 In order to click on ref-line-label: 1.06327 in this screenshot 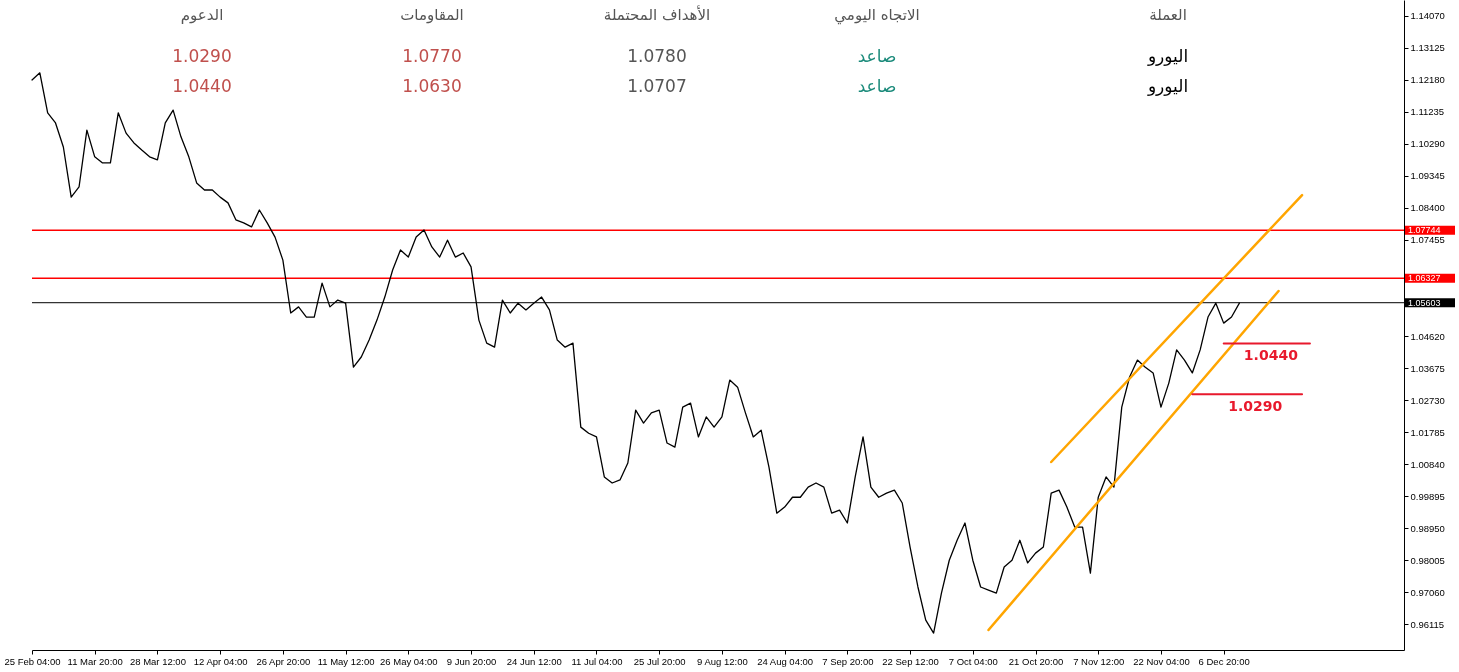, I will do `click(1424, 278)`.